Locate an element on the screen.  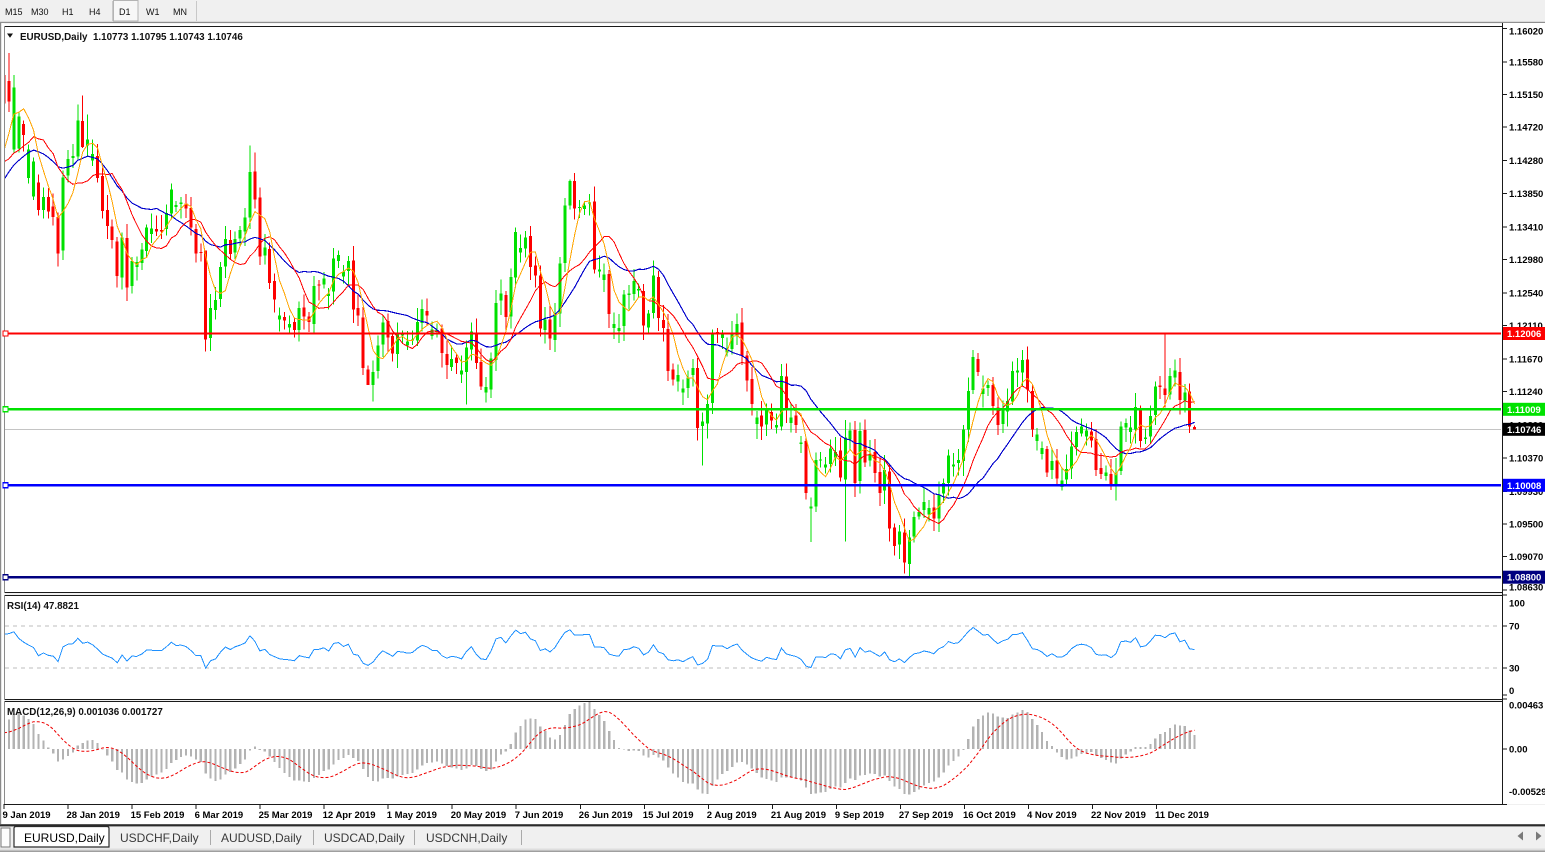
svg-text: 1 May 2019 is located at coordinates (412, 815).